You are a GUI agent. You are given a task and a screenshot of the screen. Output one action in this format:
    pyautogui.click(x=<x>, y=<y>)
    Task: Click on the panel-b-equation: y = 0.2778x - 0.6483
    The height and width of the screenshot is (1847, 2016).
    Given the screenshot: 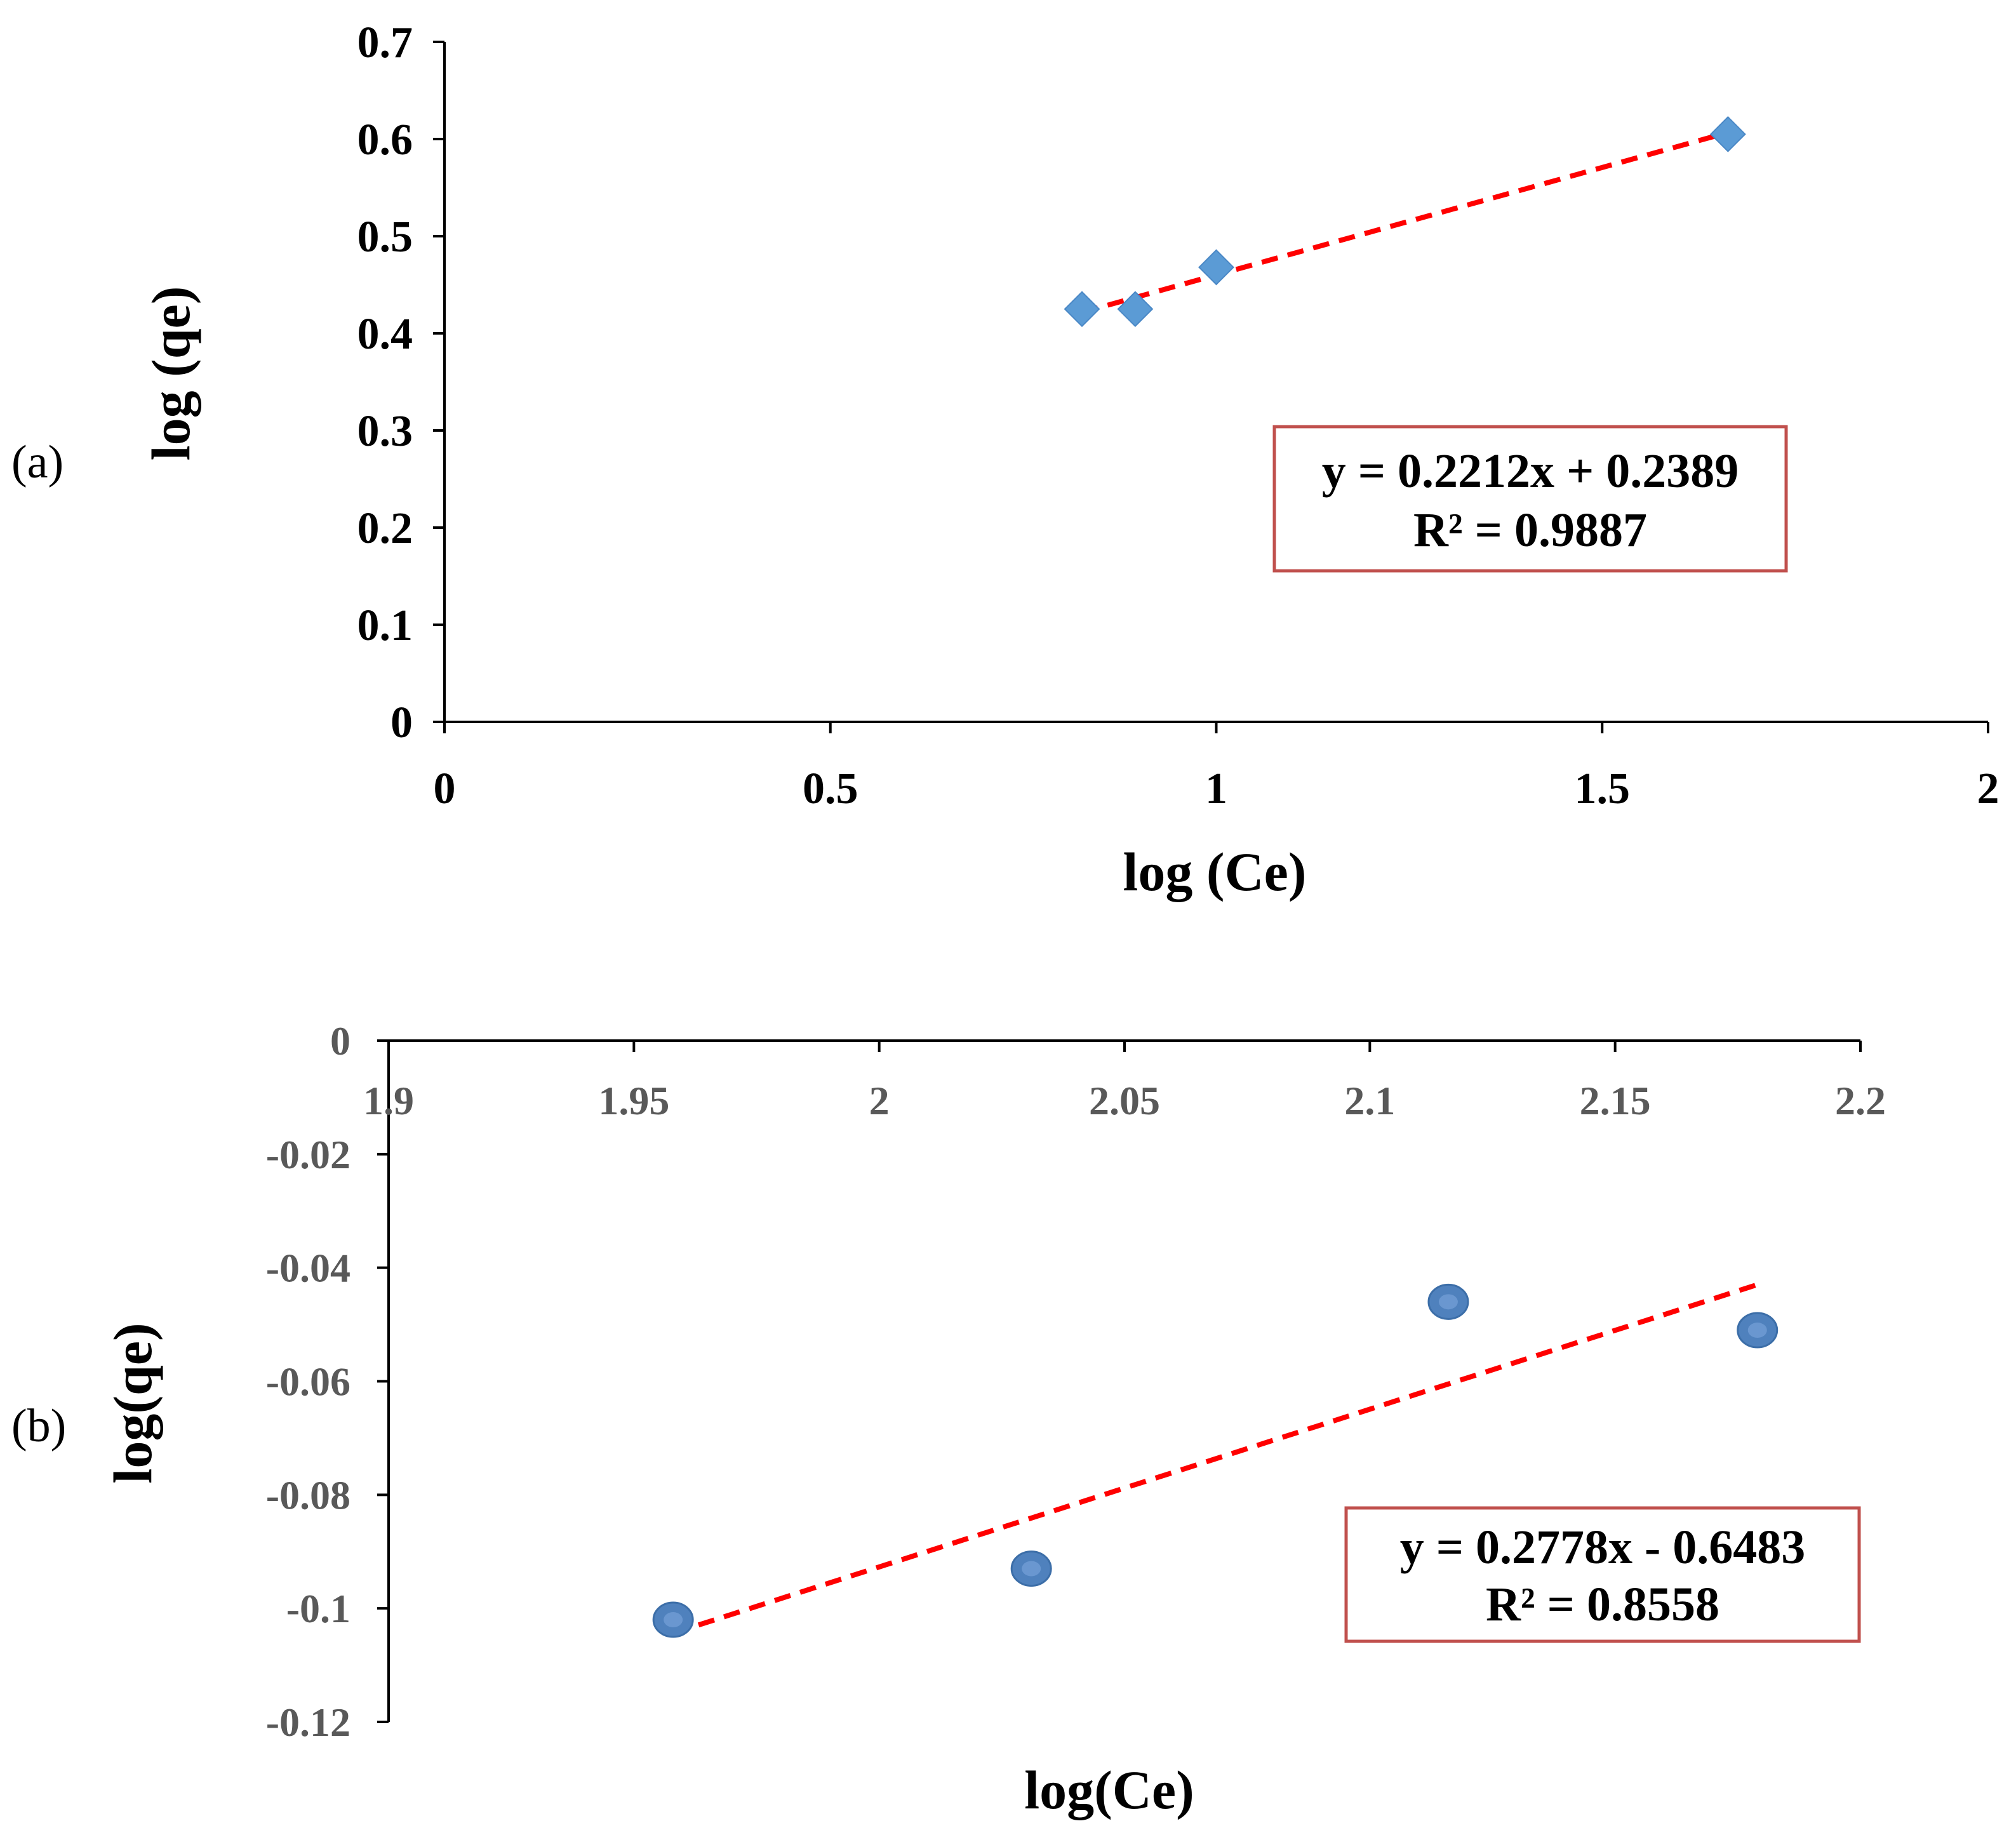 What is the action you would take?
    pyautogui.click(x=1603, y=1548)
    